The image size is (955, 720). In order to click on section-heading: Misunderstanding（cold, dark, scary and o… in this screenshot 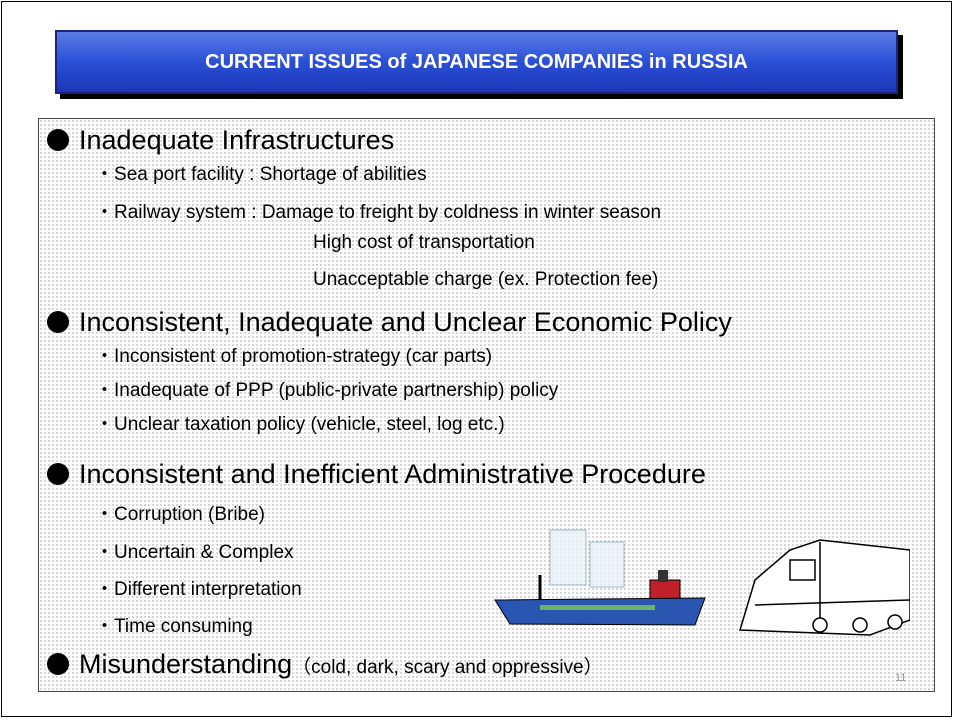, I will do `click(325, 664)`.